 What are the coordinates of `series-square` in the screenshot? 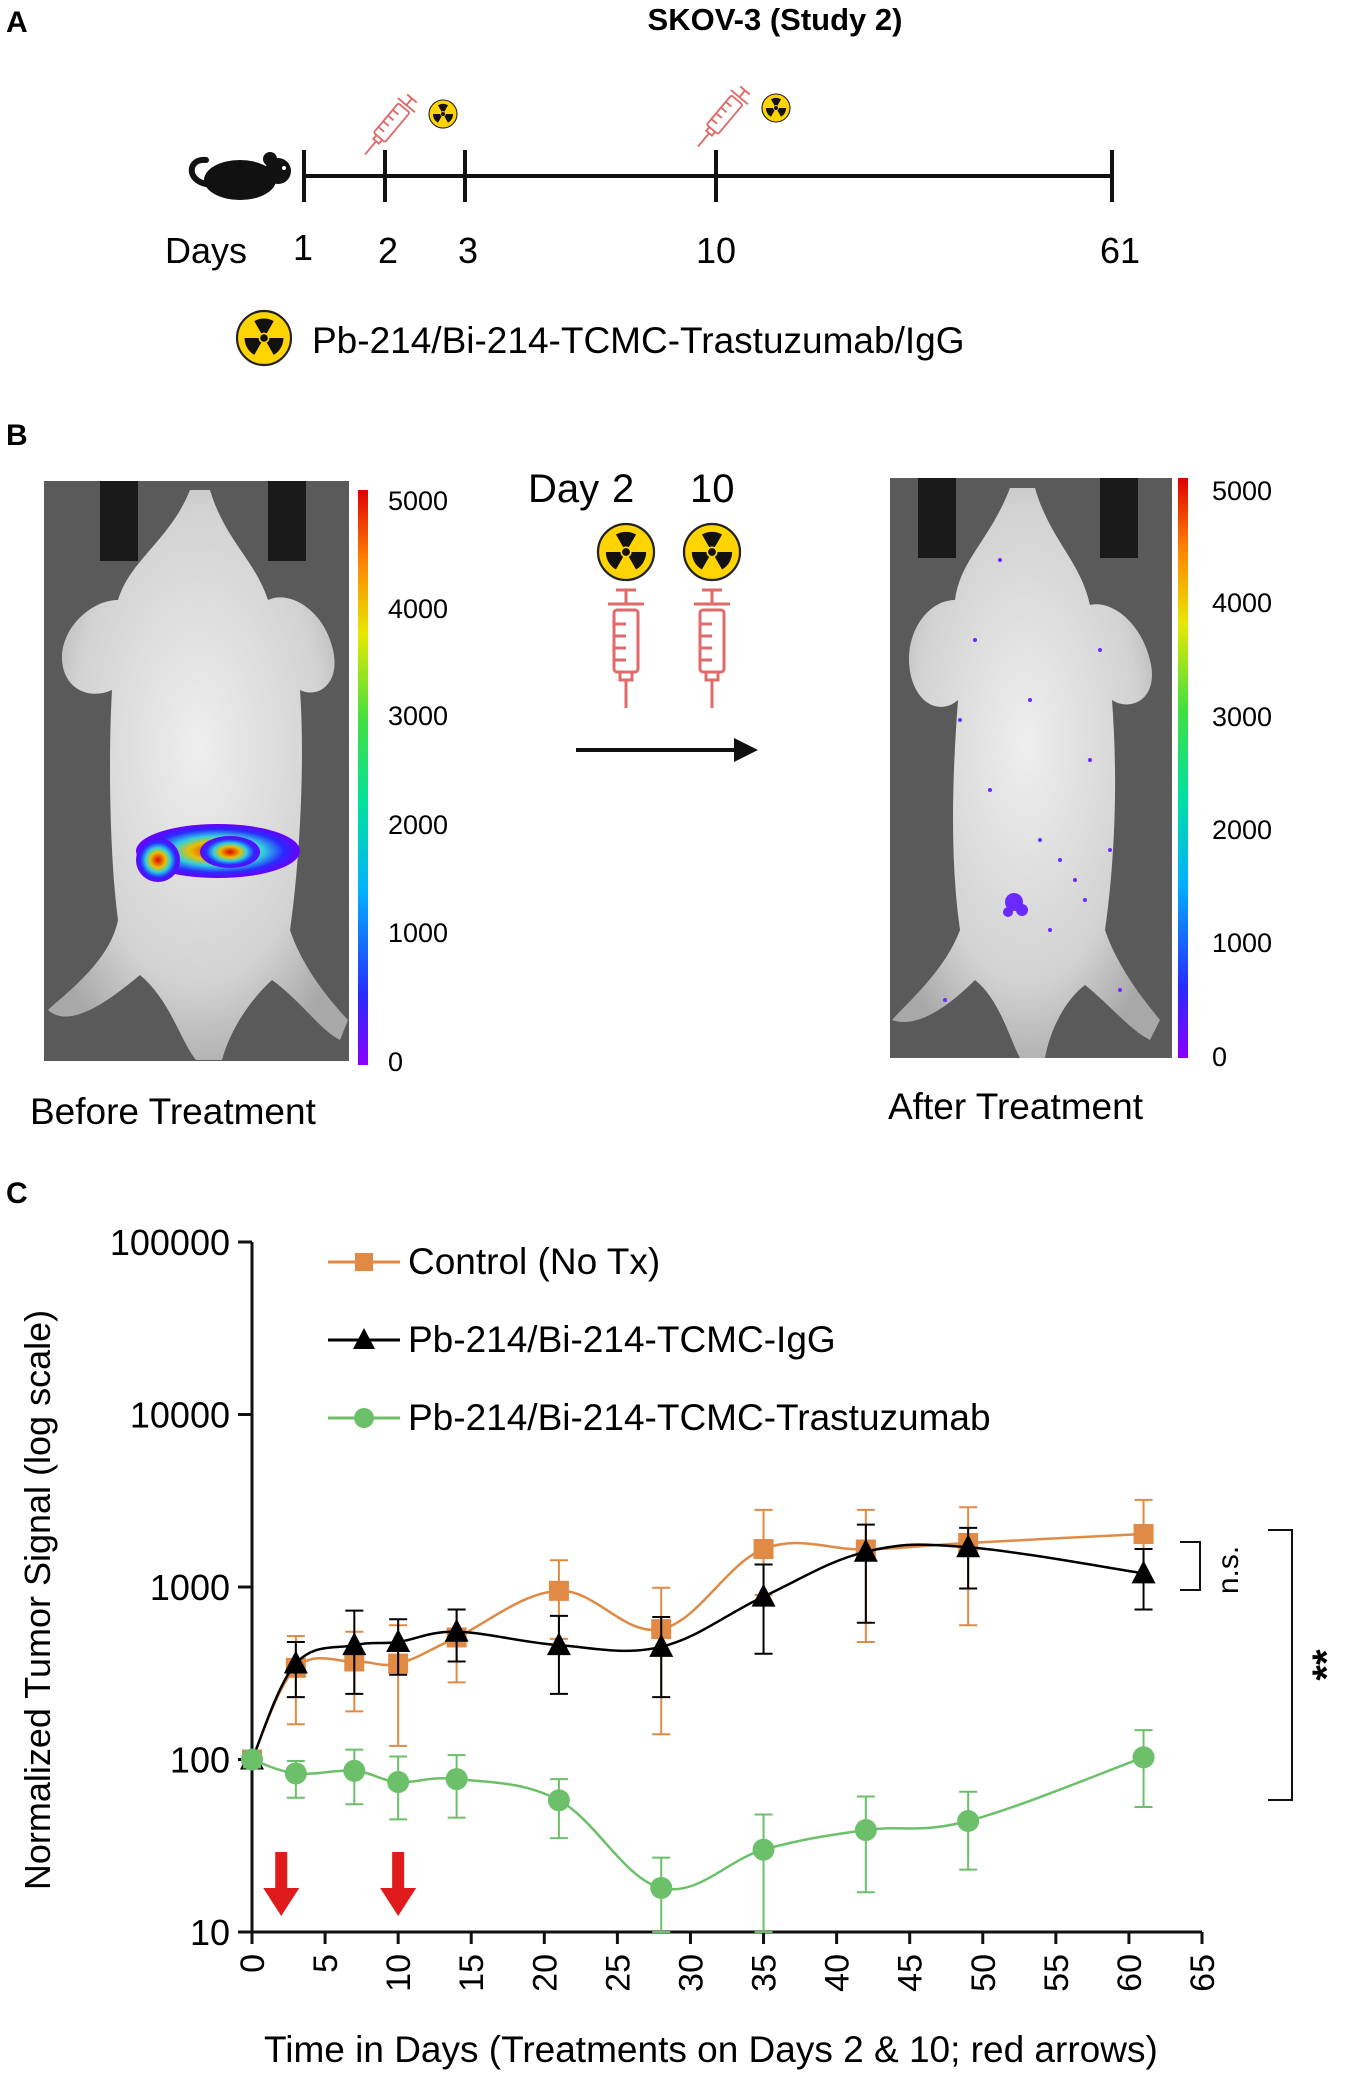 It's located at (698, 1634).